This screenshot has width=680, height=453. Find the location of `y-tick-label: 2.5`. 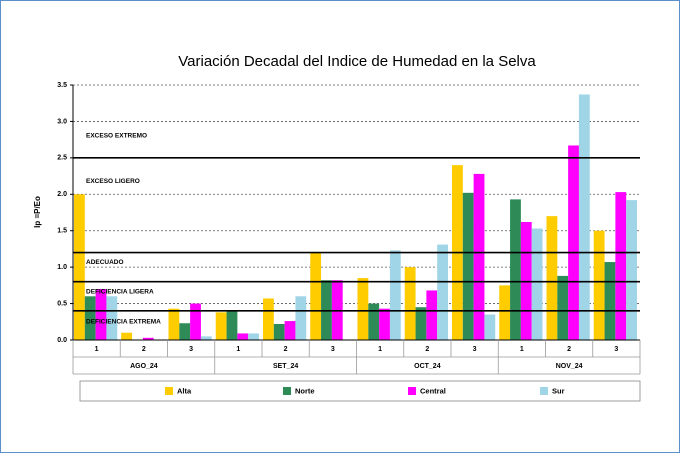

y-tick-label: 2.5 is located at coordinates (62, 158).